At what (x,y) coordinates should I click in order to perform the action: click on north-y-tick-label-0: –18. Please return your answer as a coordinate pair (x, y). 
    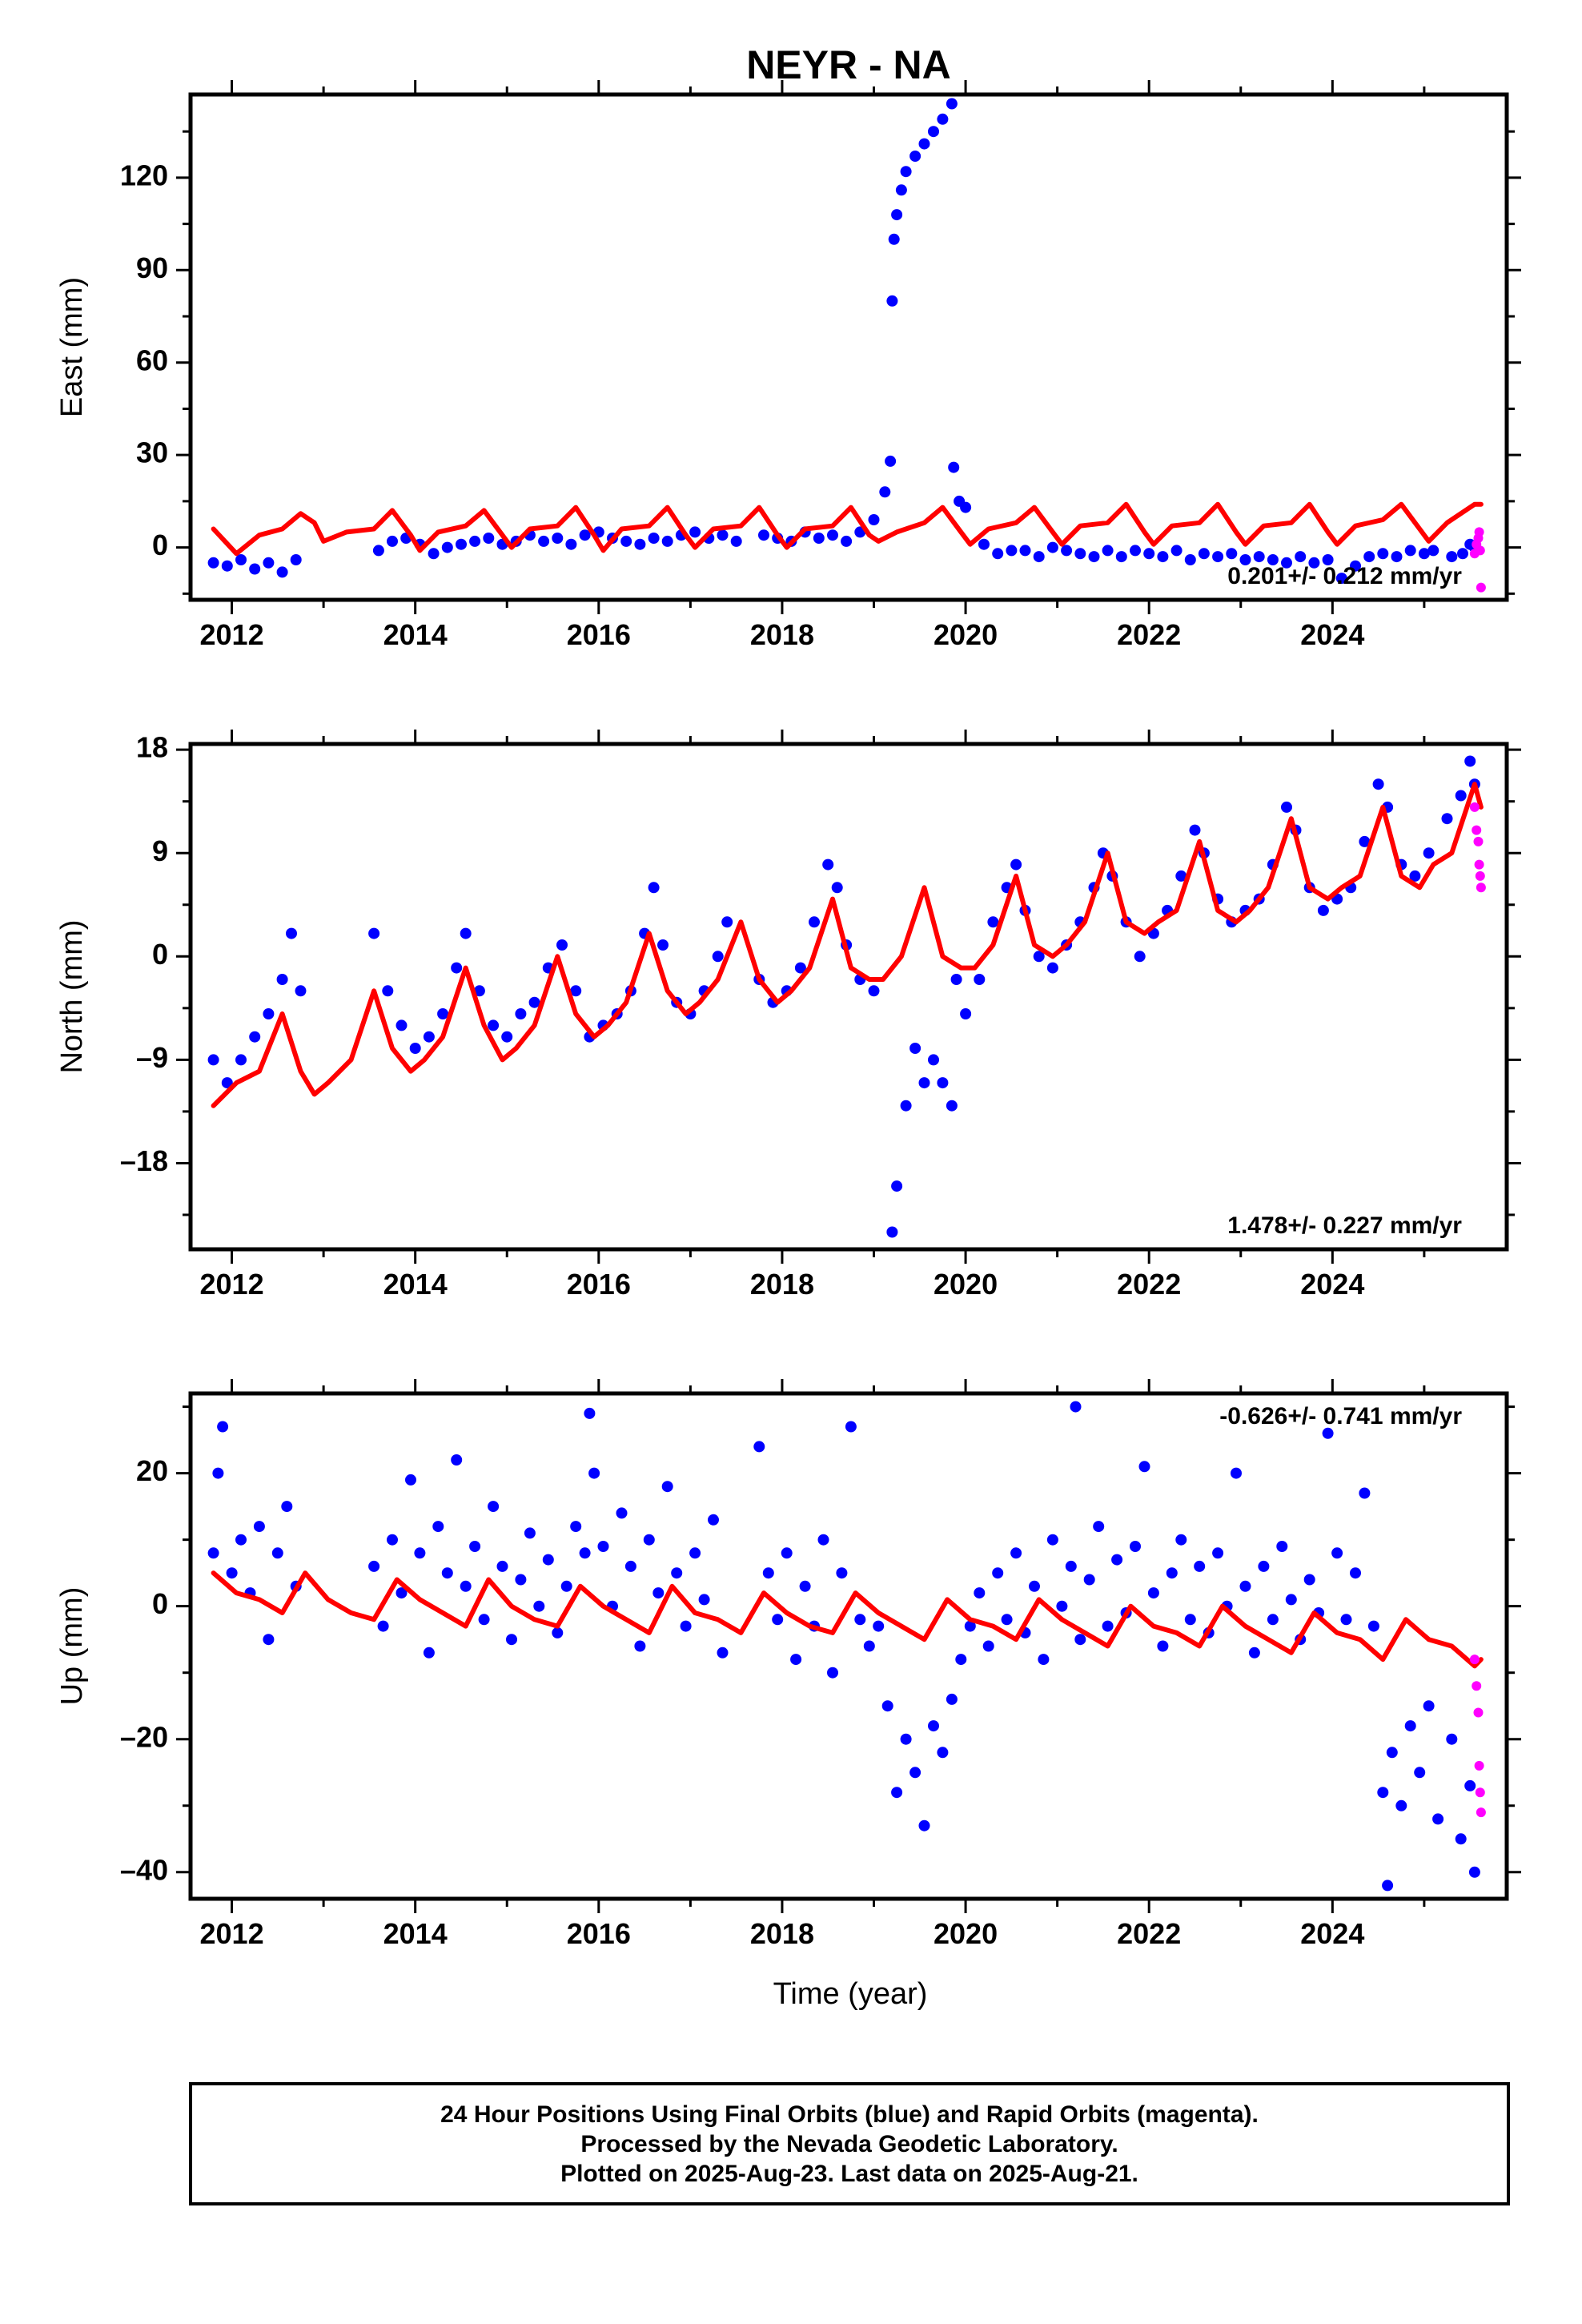
    Looking at the image, I should click on (144, 1160).